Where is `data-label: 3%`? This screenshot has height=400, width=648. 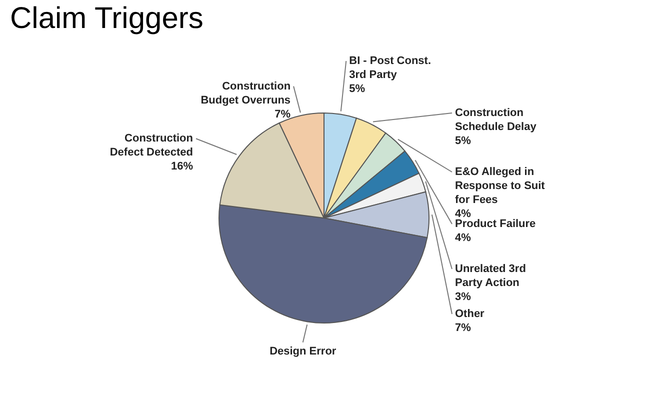
data-label: 3% is located at coordinates (463, 297).